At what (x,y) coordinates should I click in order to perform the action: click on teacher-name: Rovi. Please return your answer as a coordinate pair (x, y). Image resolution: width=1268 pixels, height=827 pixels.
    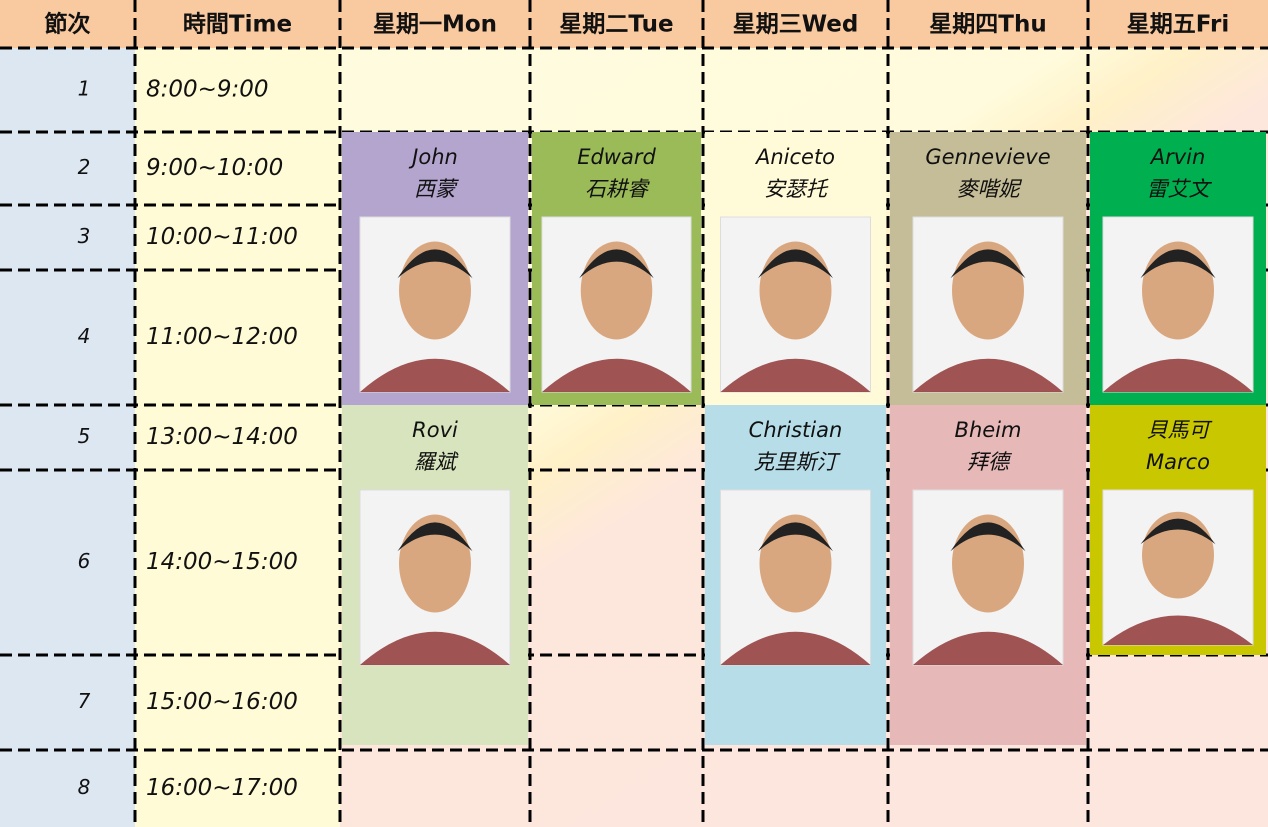
    Looking at the image, I should click on (435, 430).